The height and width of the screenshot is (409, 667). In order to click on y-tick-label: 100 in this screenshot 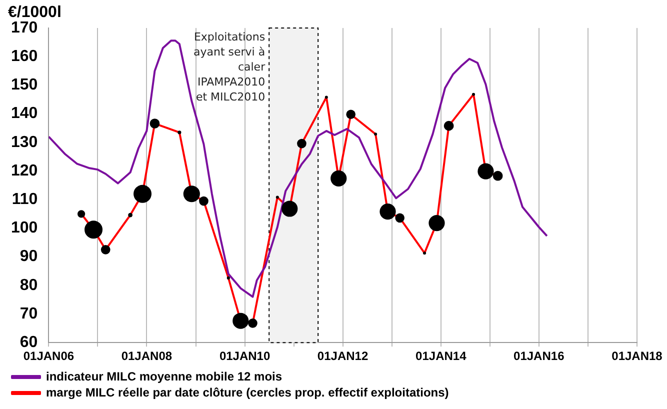, I will do `click(24, 228)`.